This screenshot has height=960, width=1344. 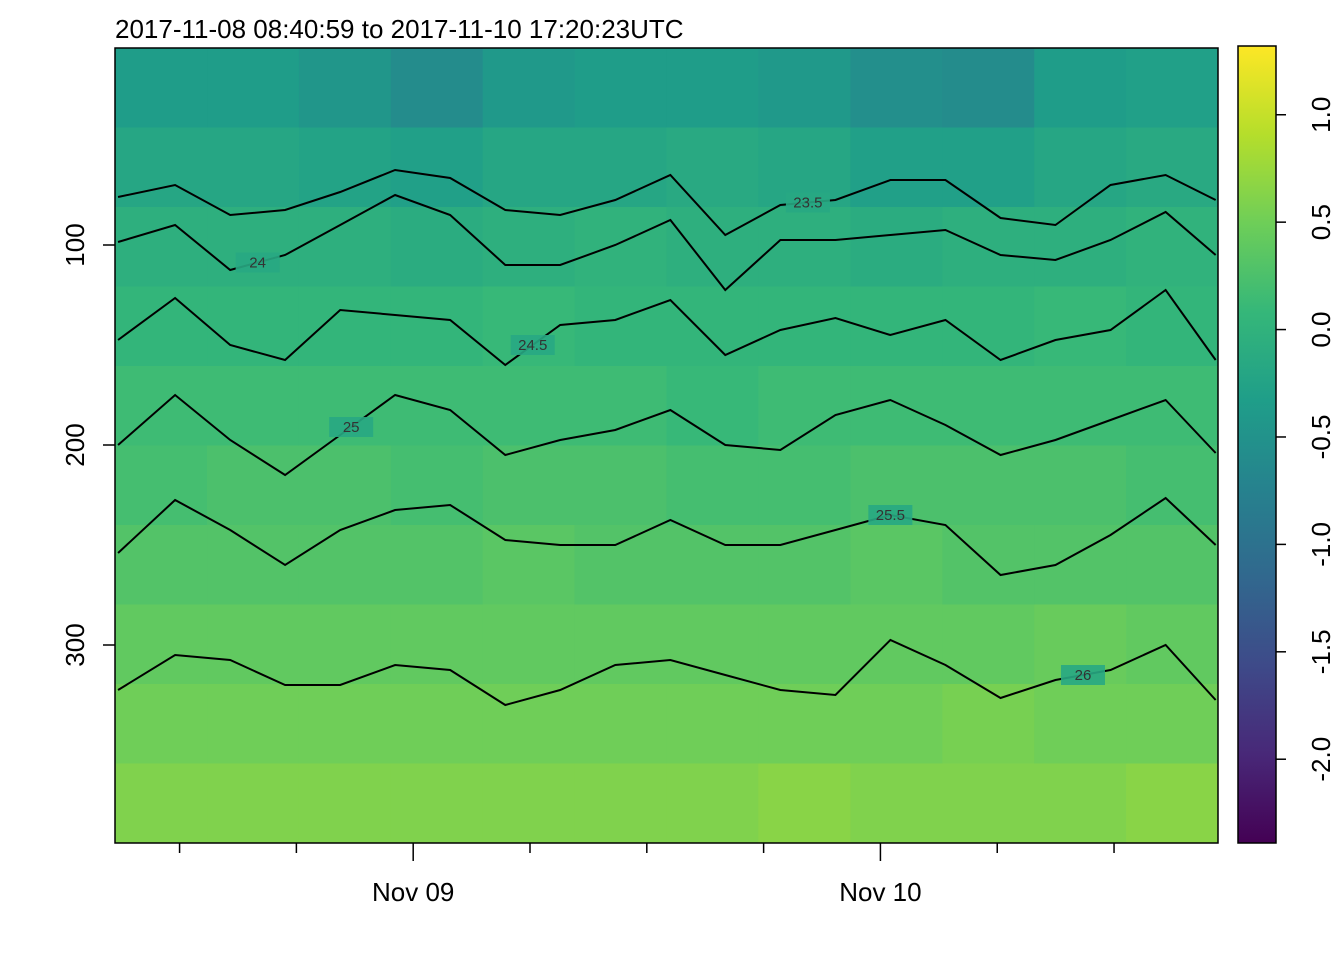 What do you see at coordinates (1257, 444) in the screenshot?
I see `colorbar` at bounding box center [1257, 444].